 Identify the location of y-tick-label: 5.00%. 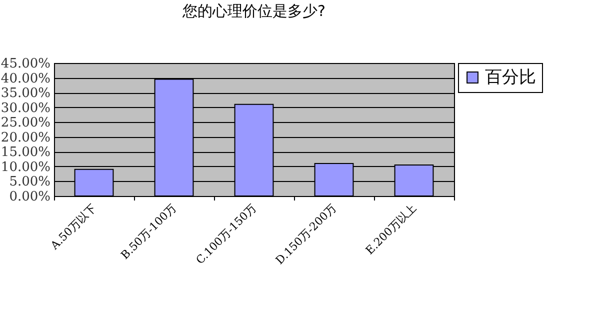
(29, 182).